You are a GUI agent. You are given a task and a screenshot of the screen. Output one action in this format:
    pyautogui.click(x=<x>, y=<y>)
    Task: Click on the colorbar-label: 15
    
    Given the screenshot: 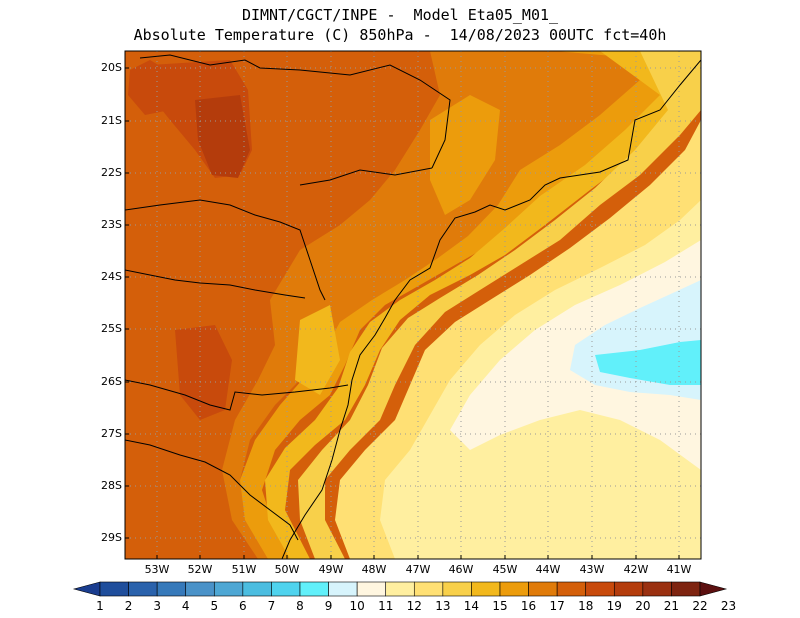 What is the action you would take?
    pyautogui.click(x=500, y=606)
    